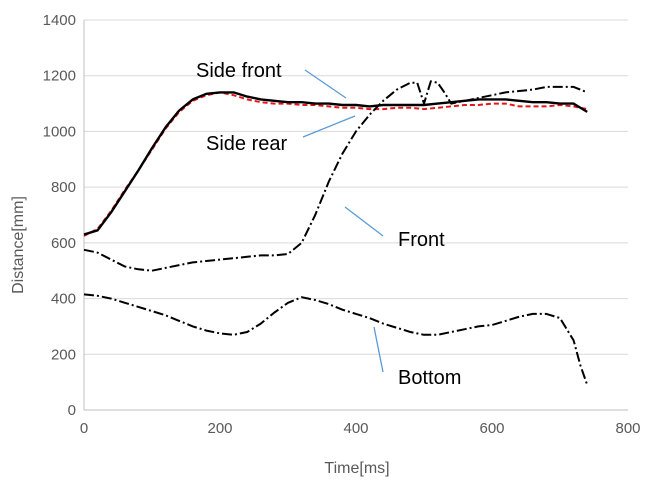 This screenshot has height=484, width=646. Describe the element at coordinates (329, 126) in the screenshot. I see `leader-line-side-rear` at that location.